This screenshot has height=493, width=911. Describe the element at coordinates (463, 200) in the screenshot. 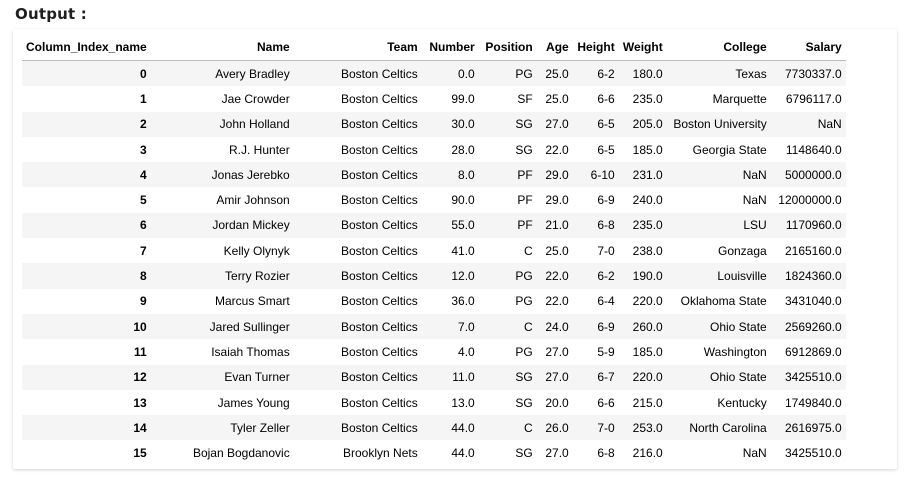

I see `table-cell: 90.0` at that location.